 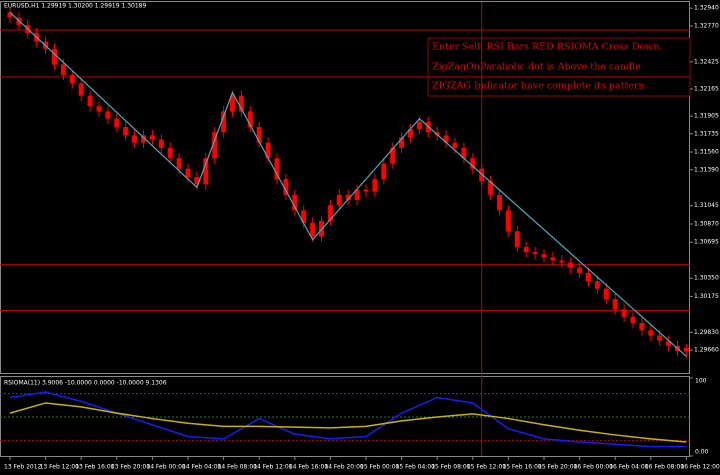 I want to click on annotation-box, so click(x=559, y=67).